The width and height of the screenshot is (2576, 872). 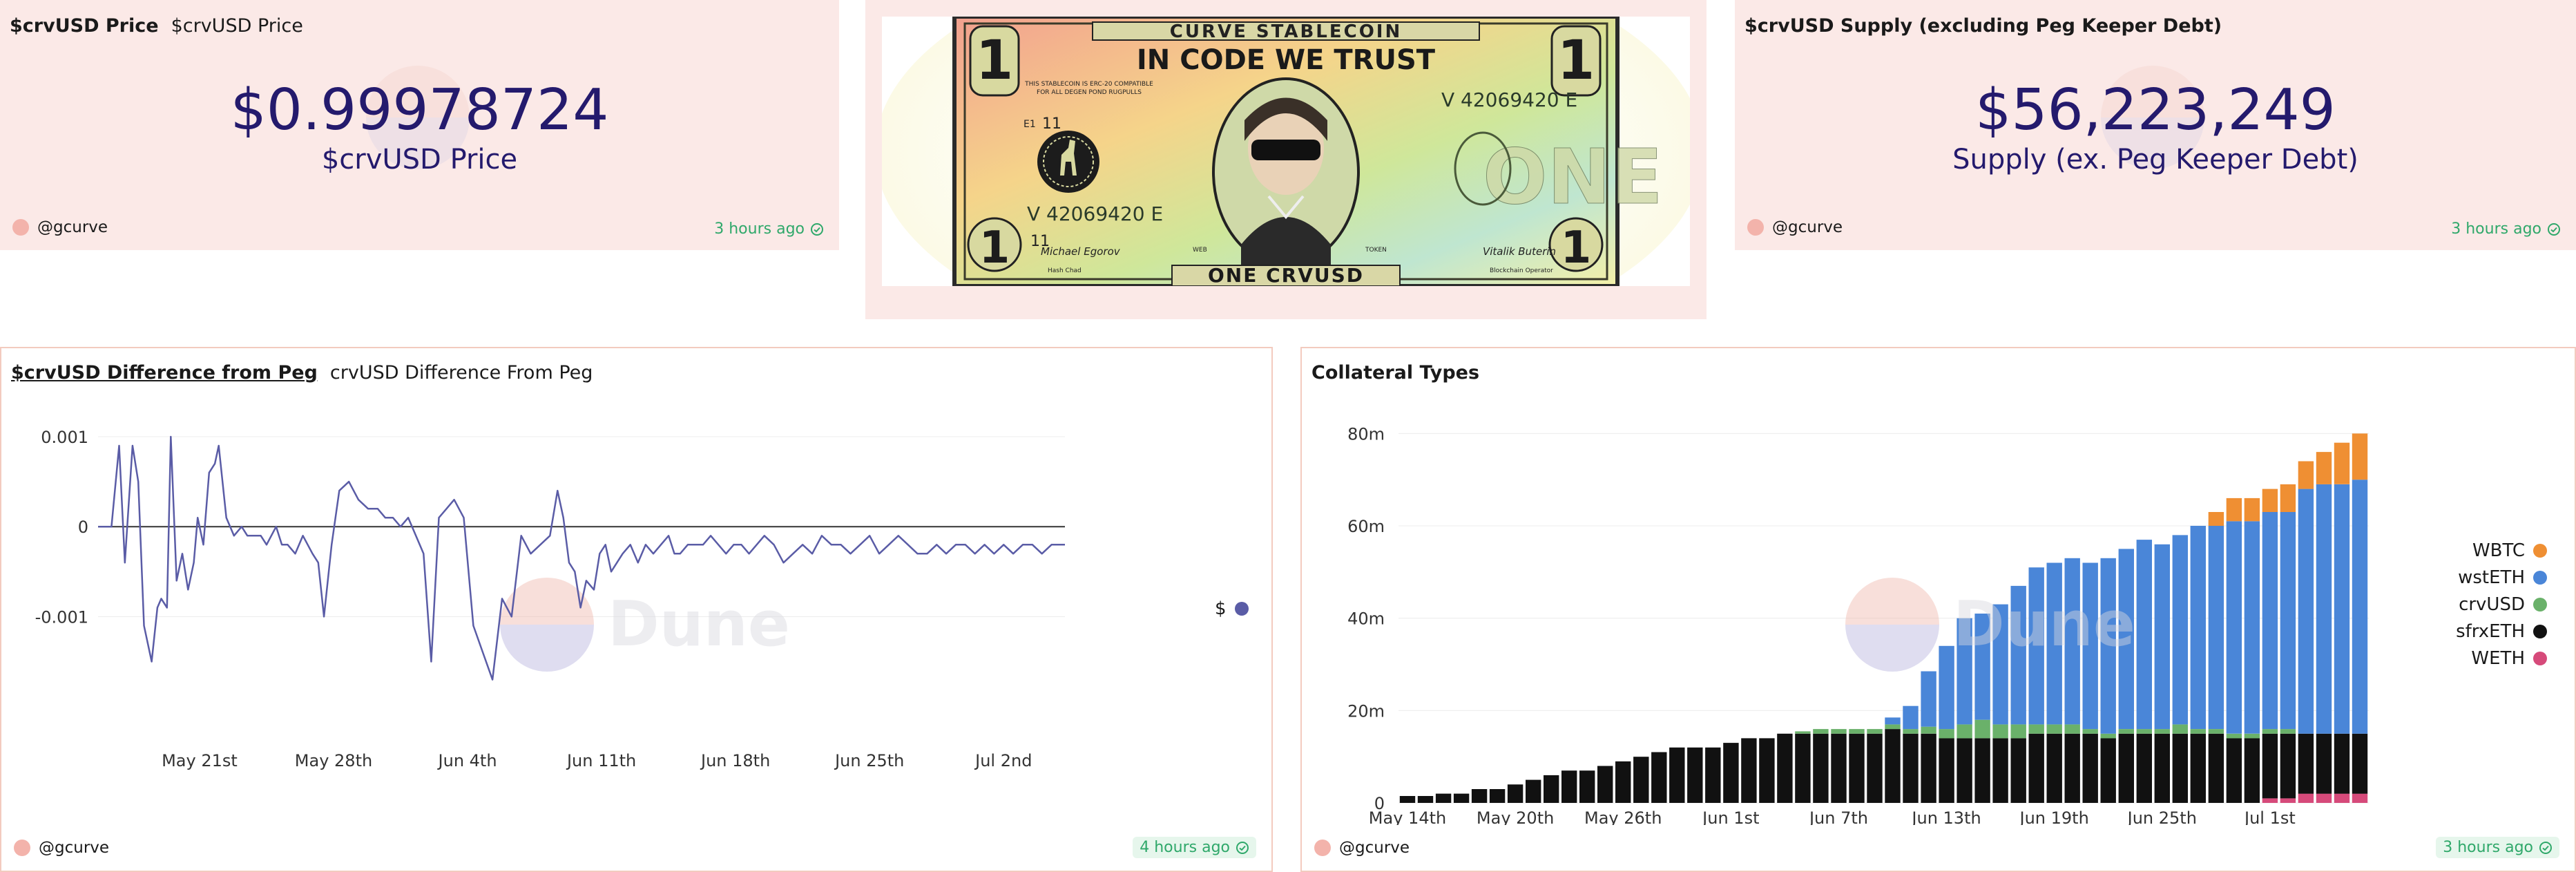 What do you see at coordinates (1990, 625) in the screenshot?
I see `dune-watermark: Dune` at bounding box center [1990, 625].